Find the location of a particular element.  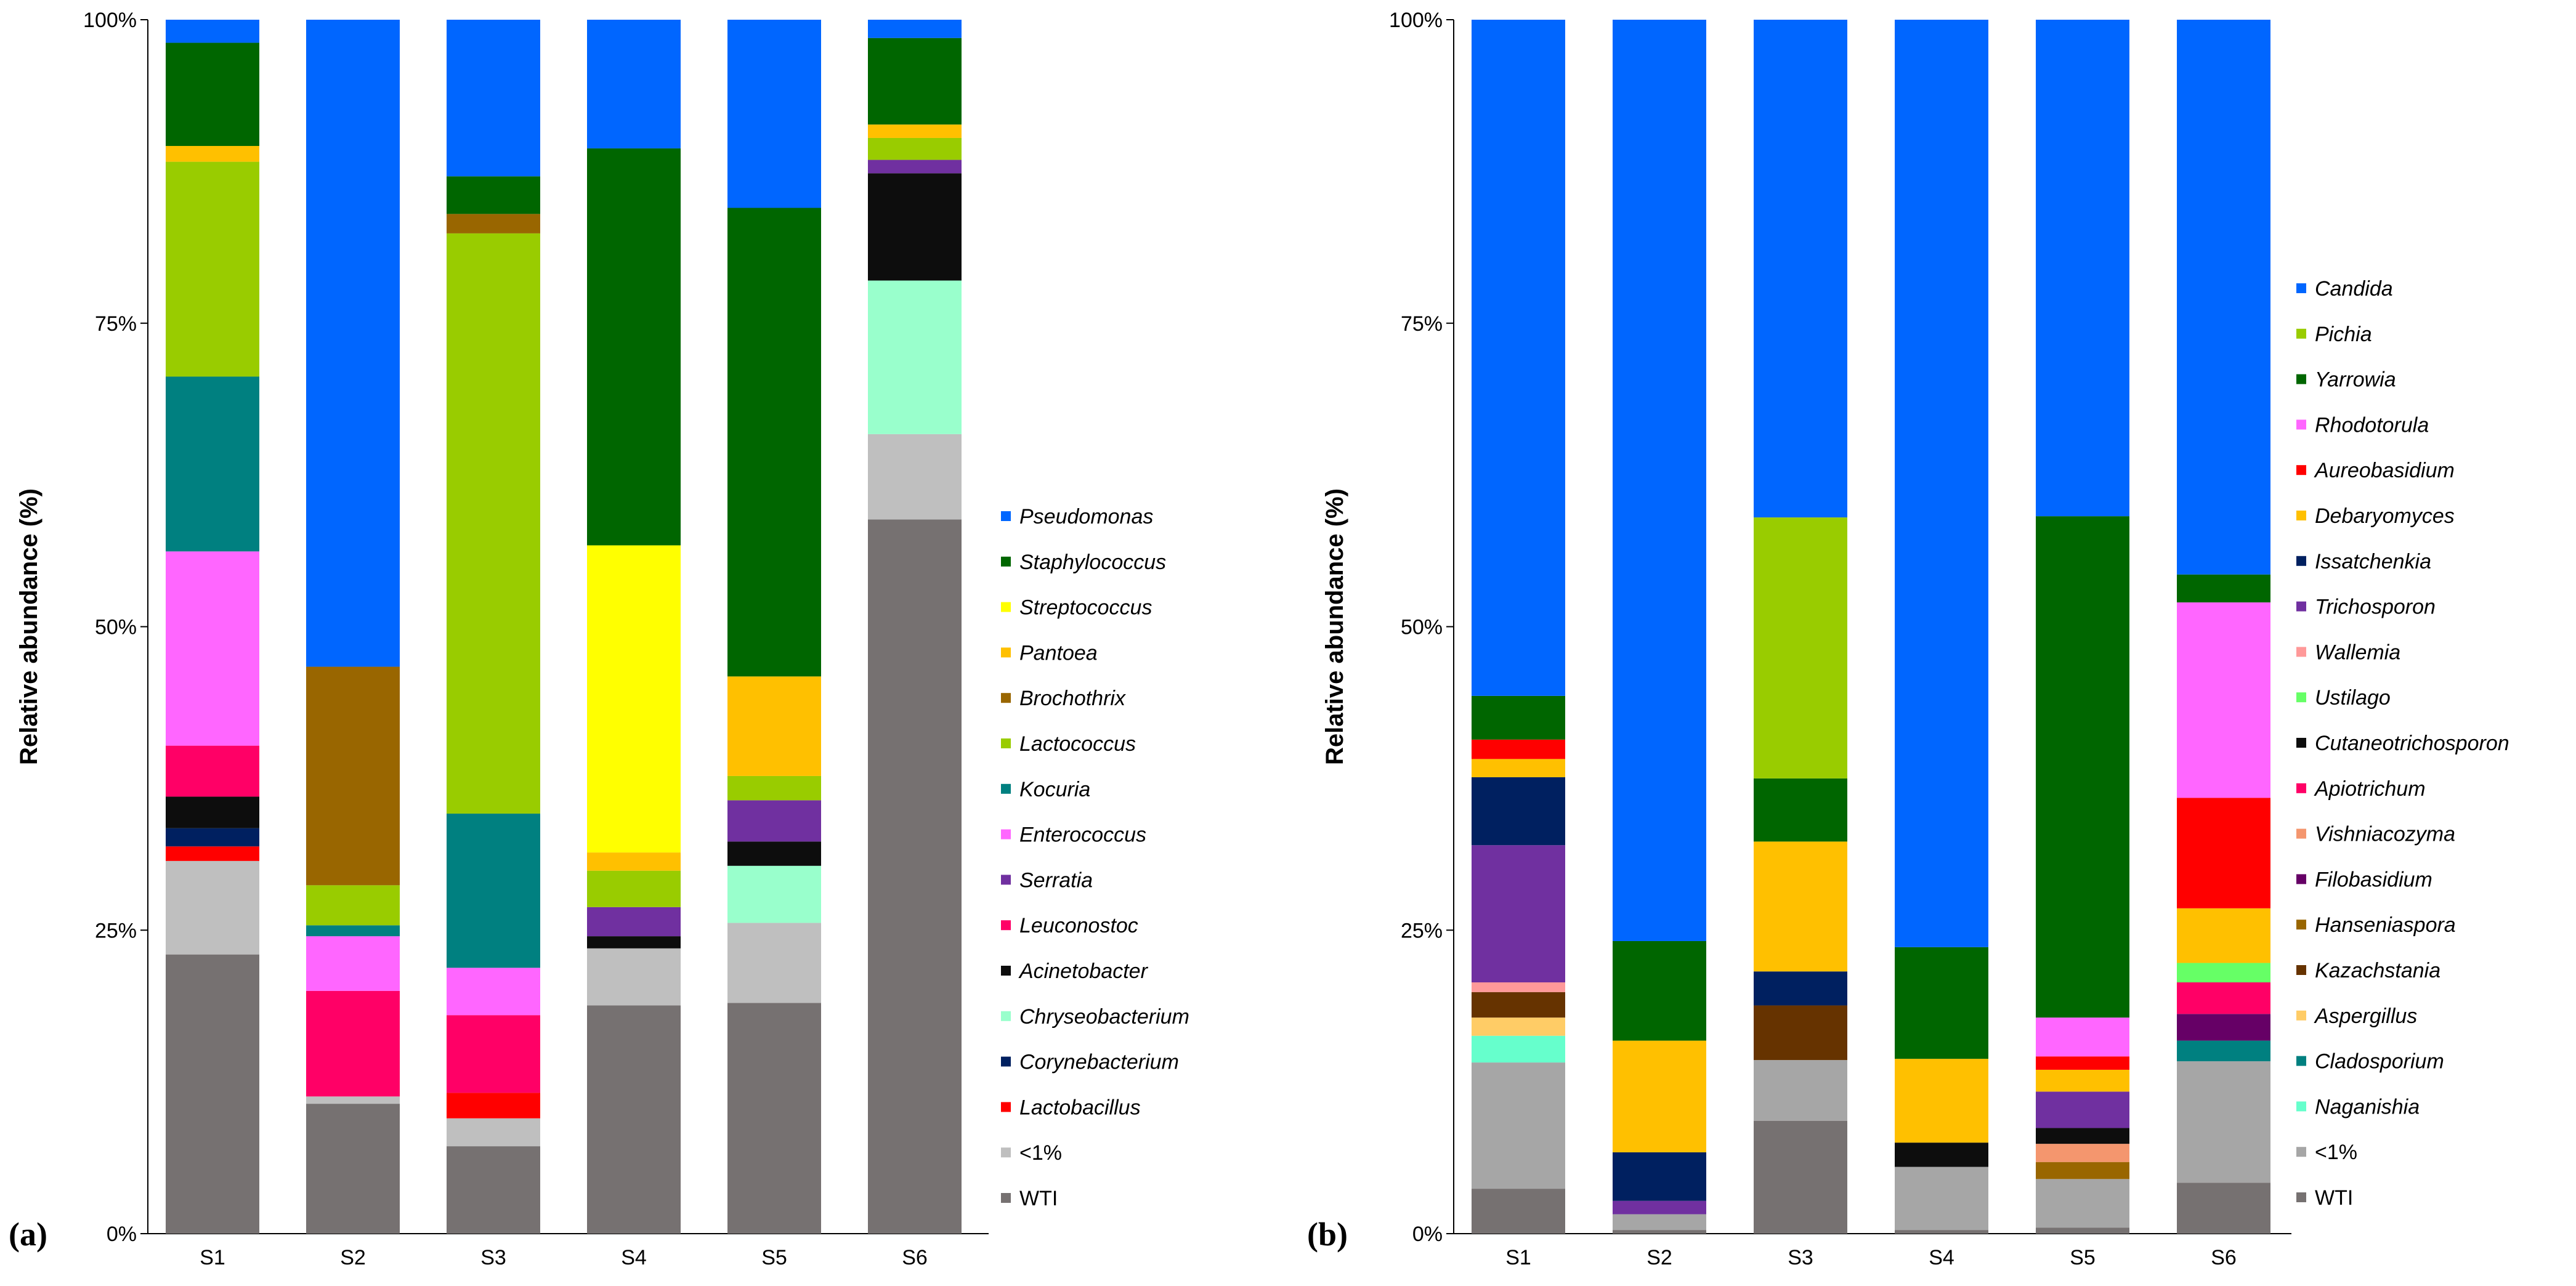

a-y-tick-label: 75% is located at coordinates (116, 324).